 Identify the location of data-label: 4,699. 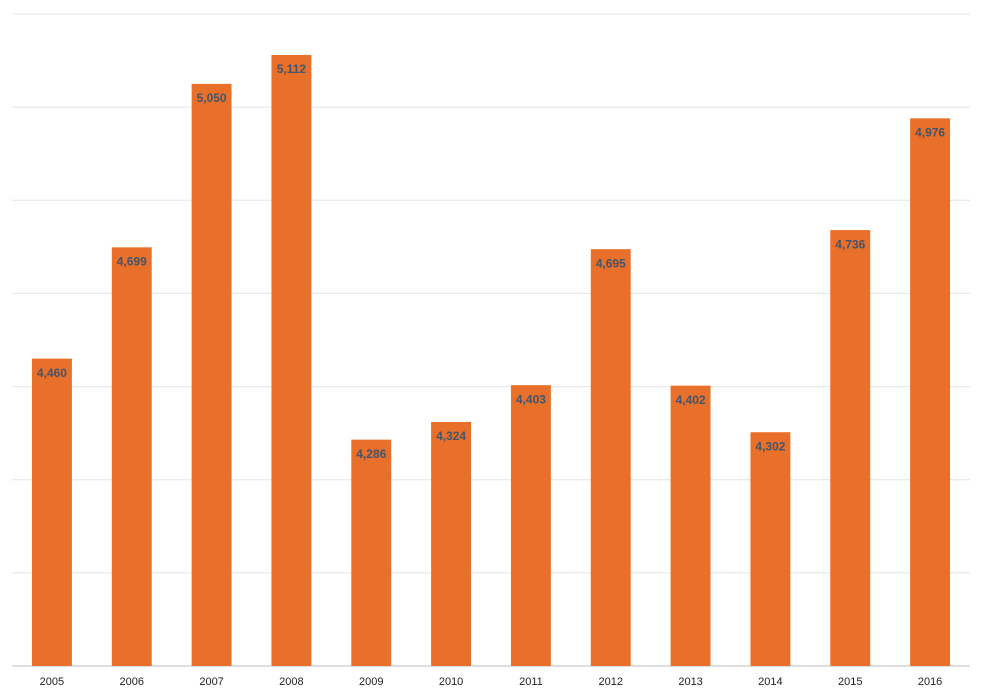
(132, 261).